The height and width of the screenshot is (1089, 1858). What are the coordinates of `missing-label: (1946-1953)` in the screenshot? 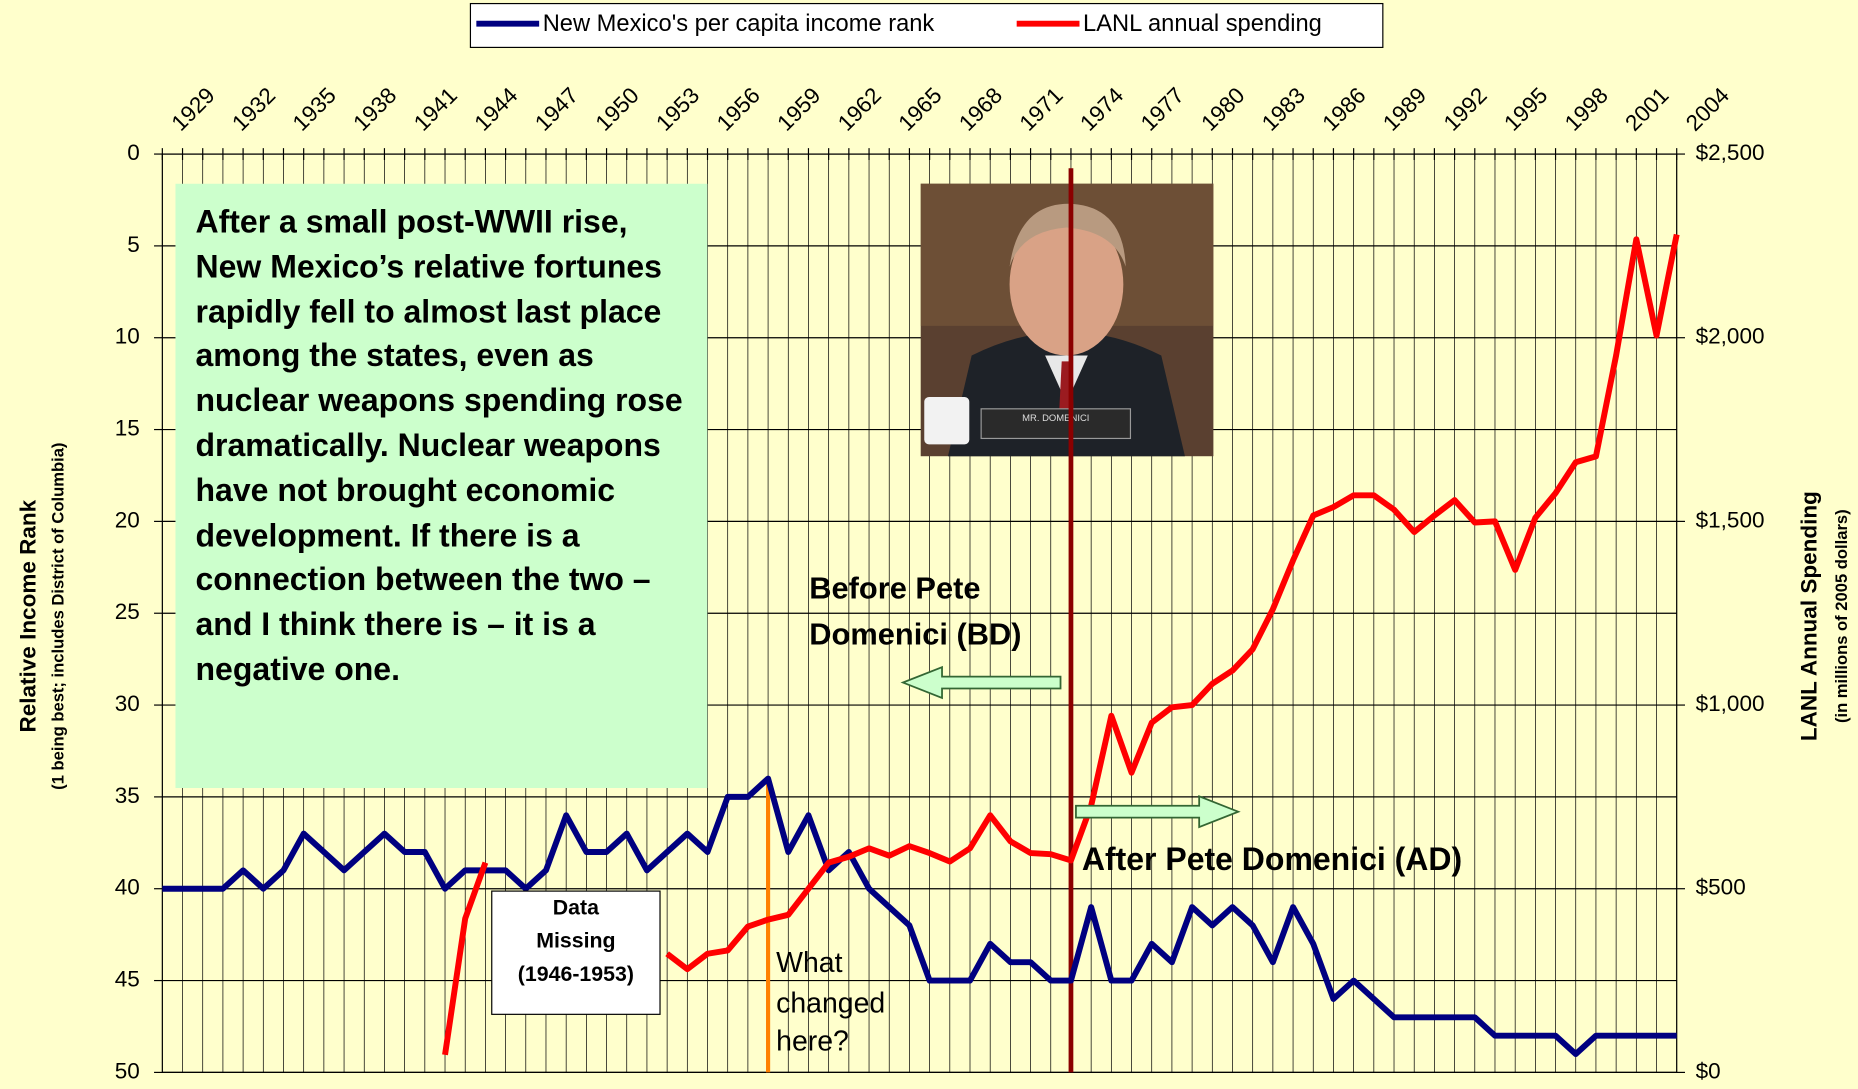 It's located at (576, 974).